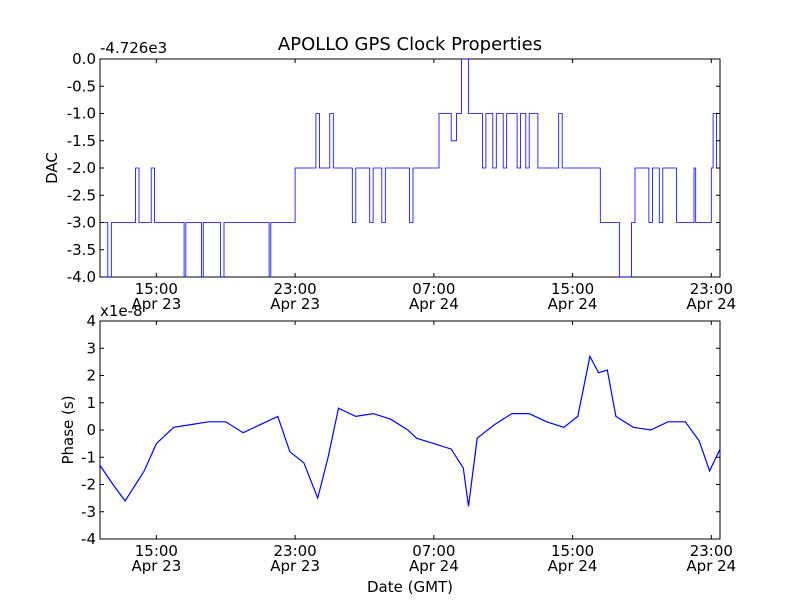 The image size is (800, 600). What do you see at coordinates (410, 587) in the screenshot?
I see `x-axis-label: Date (GMT)` at bounding box center [410, 587].